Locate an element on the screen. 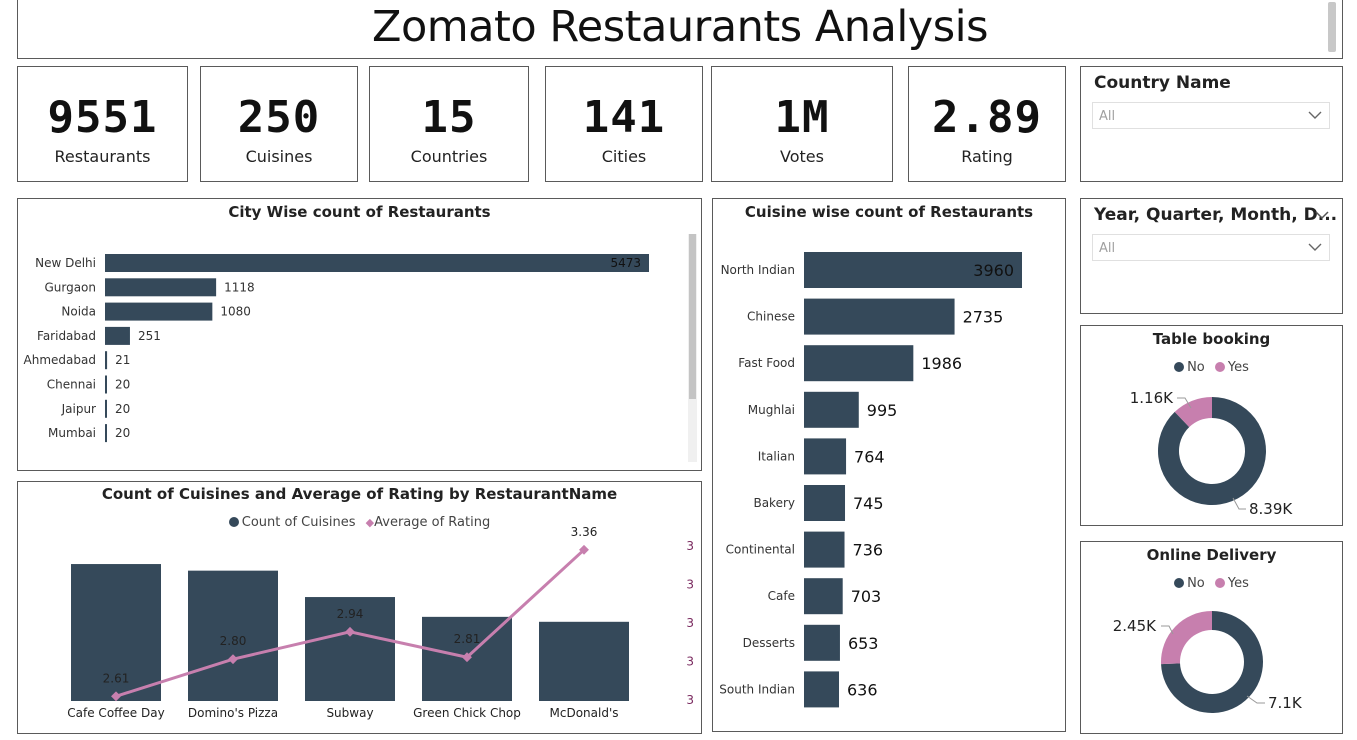 The image size is (1357, 740). data-label: 995 is located at coordinates (882, 410).